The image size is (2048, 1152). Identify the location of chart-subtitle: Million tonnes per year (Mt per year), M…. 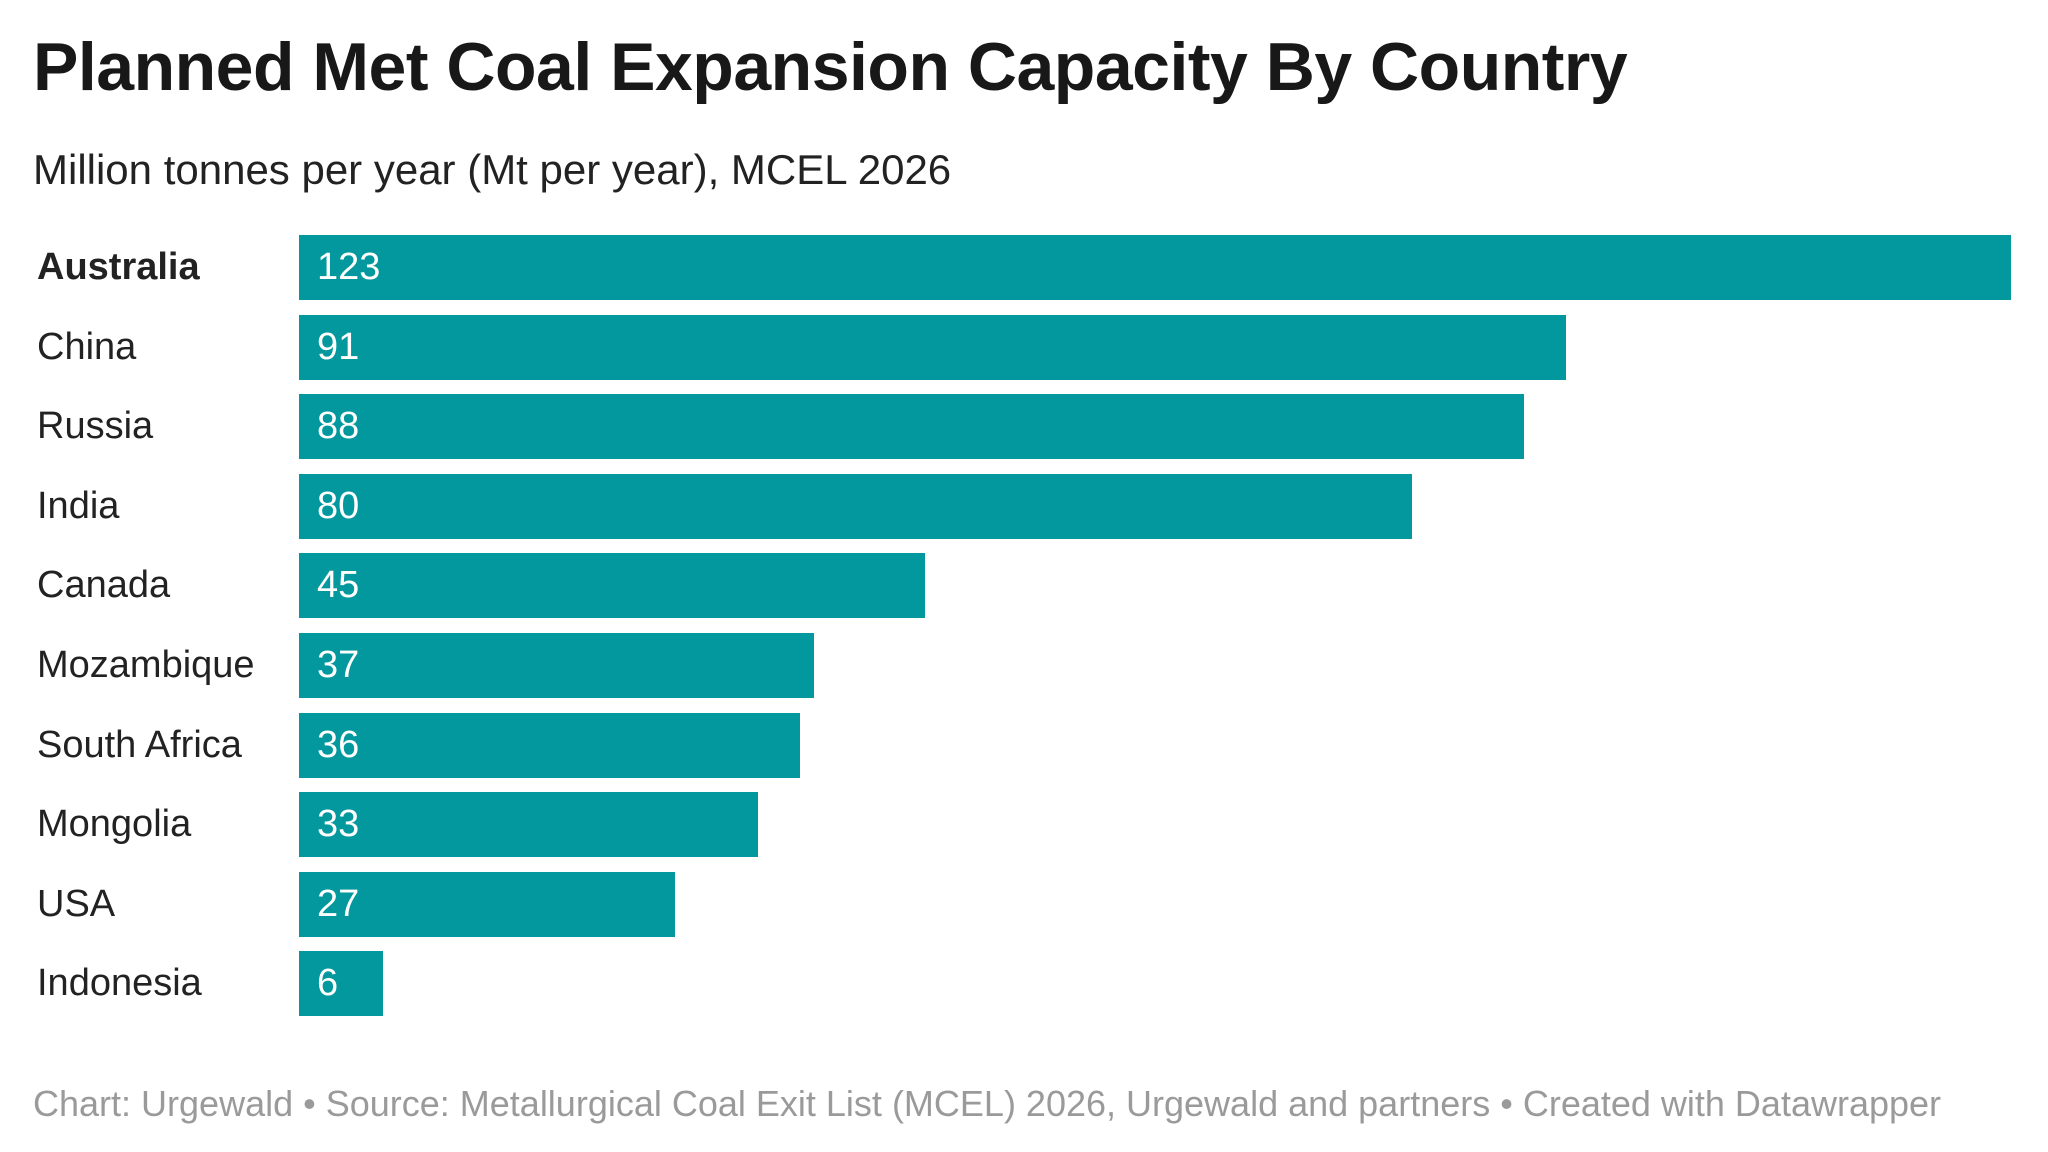
(492, 169).